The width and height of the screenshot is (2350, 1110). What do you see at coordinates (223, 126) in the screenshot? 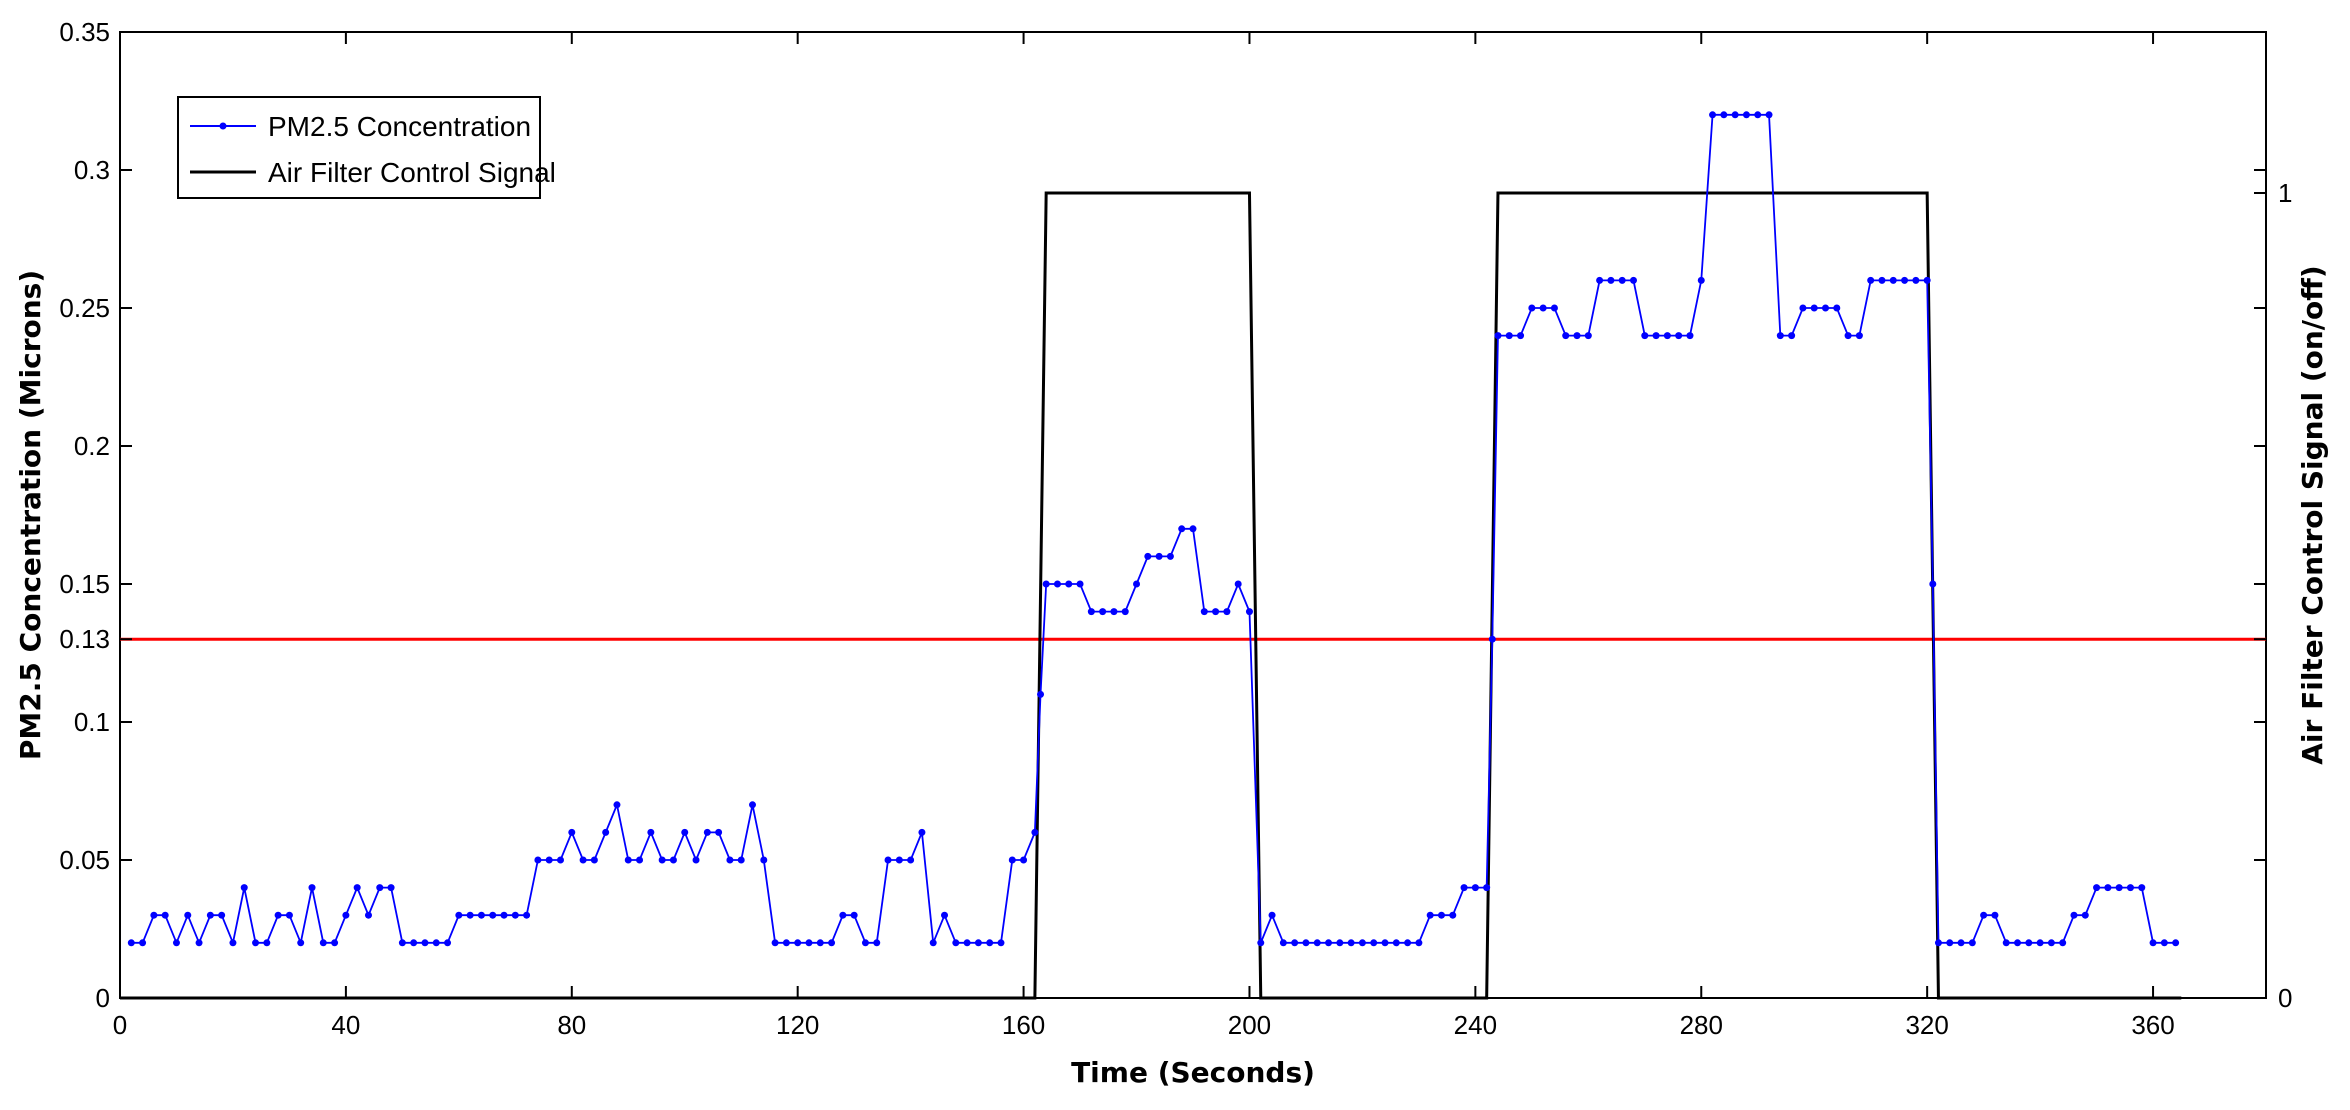
I see `legend-marker-pm25` at bounding box center [223, 126].